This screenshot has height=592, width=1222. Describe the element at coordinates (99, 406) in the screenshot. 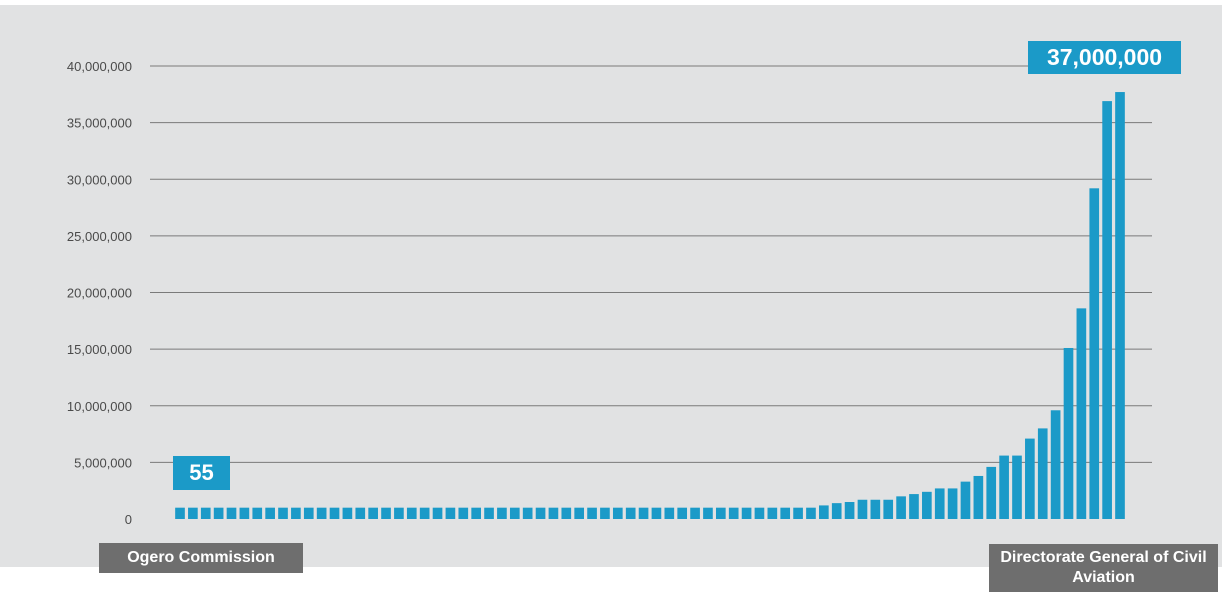

I see `y-tick-label: 10,000,000` at that location.